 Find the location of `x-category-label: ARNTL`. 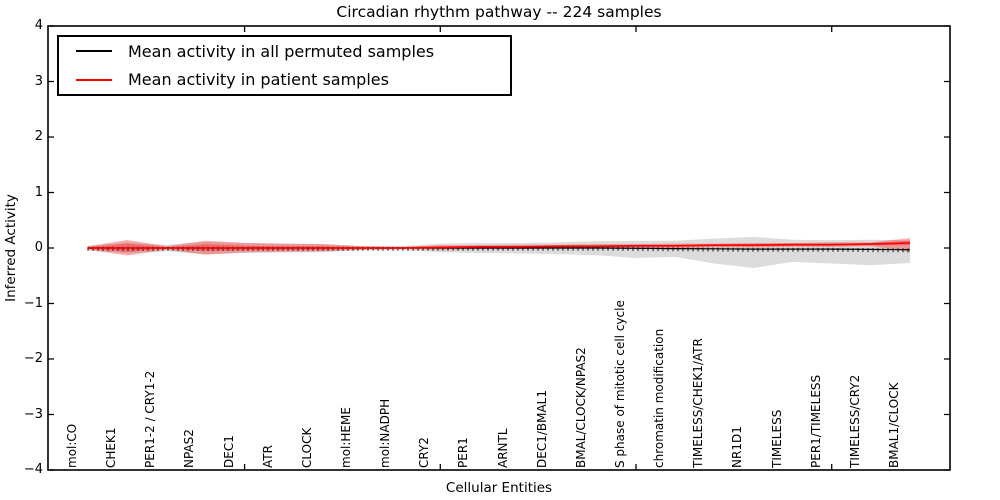

x-category-label: ARNTL is located at coordinates (502, 448).